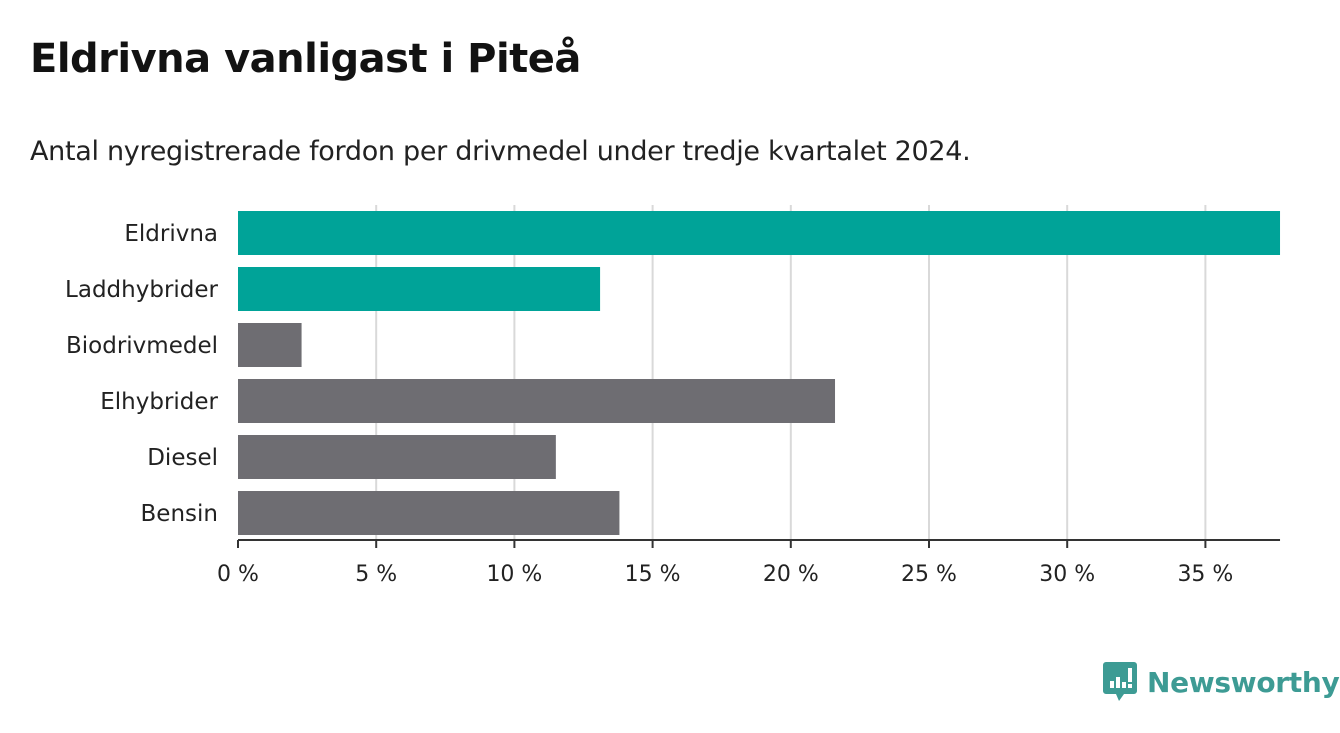  I want to click on x-tick-label: 15 %, so click(653, 574).